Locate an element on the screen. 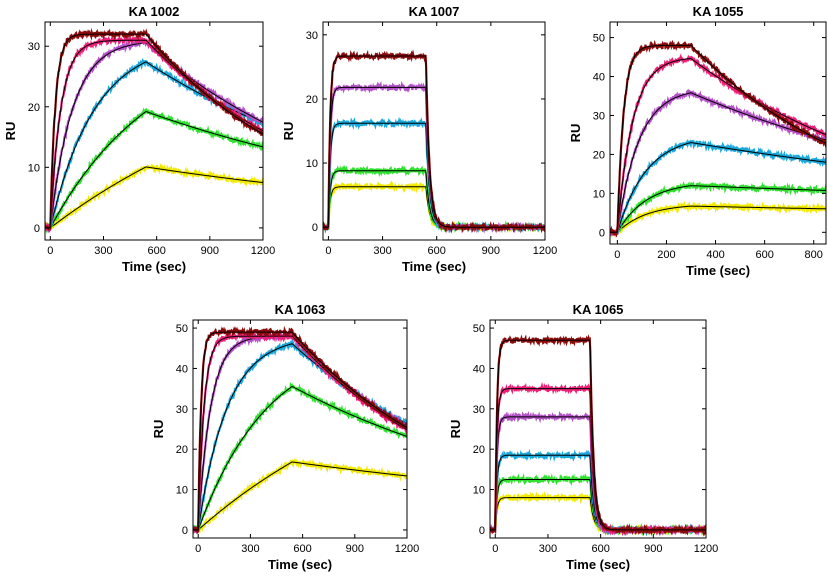 The image size is (828, 576). data-series-purple is located at coordinates (718, 162).